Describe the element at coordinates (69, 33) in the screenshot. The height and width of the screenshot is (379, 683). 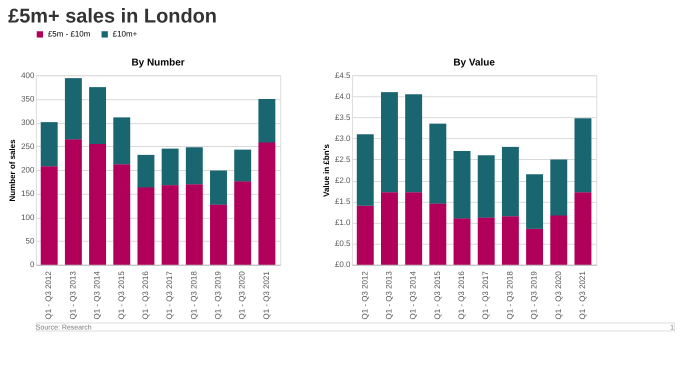
I see `legend-label: £5m - £10m` at that location.